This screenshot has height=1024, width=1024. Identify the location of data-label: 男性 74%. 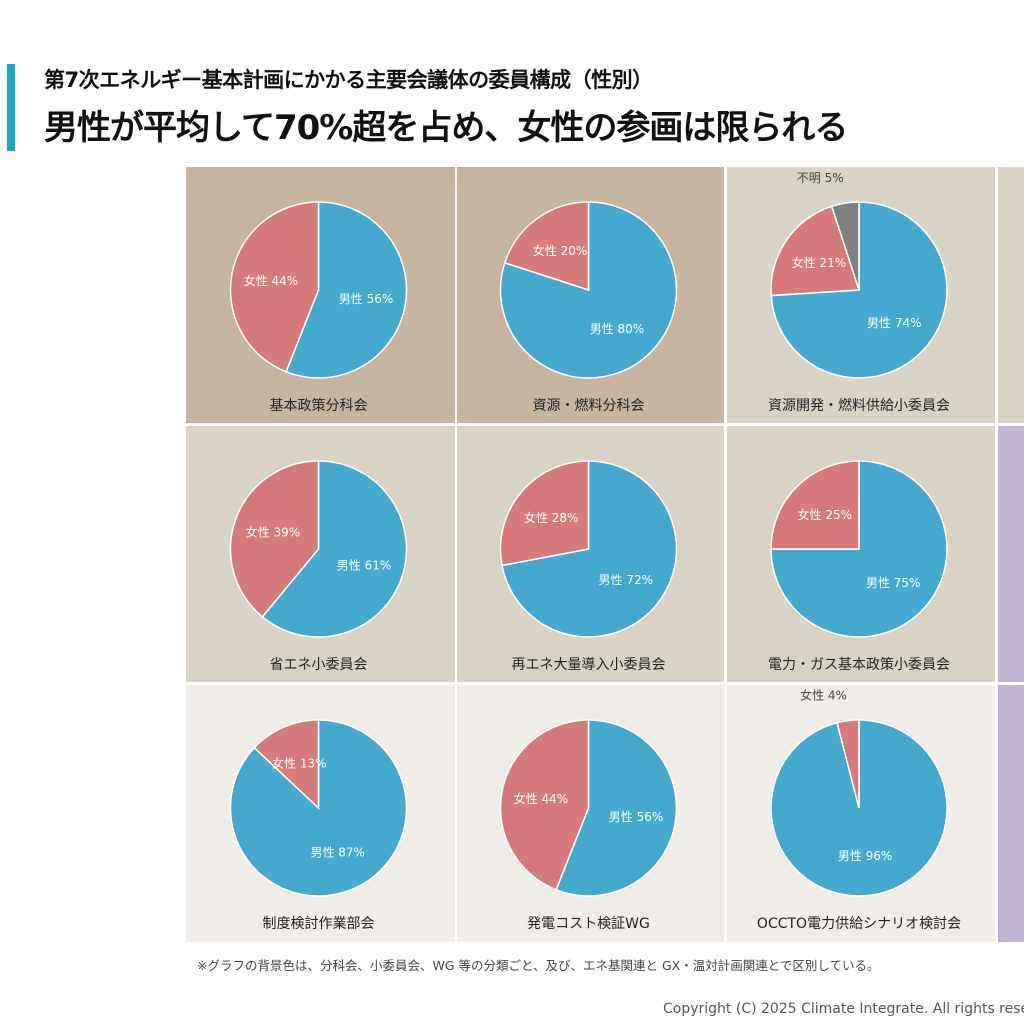
(894, 323).